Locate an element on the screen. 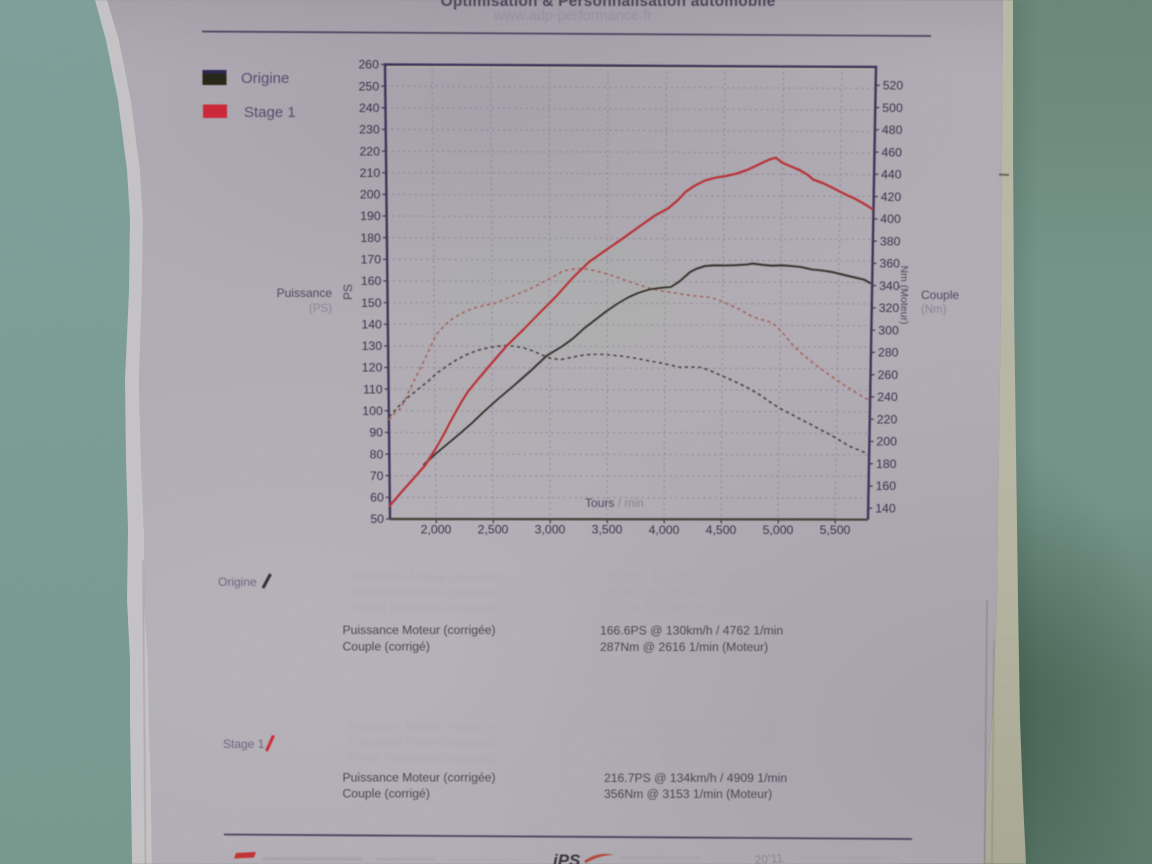 The width and height of the screenshot is (1152, 864). svg-text: 5,500 is located at coordinates (835, 530).